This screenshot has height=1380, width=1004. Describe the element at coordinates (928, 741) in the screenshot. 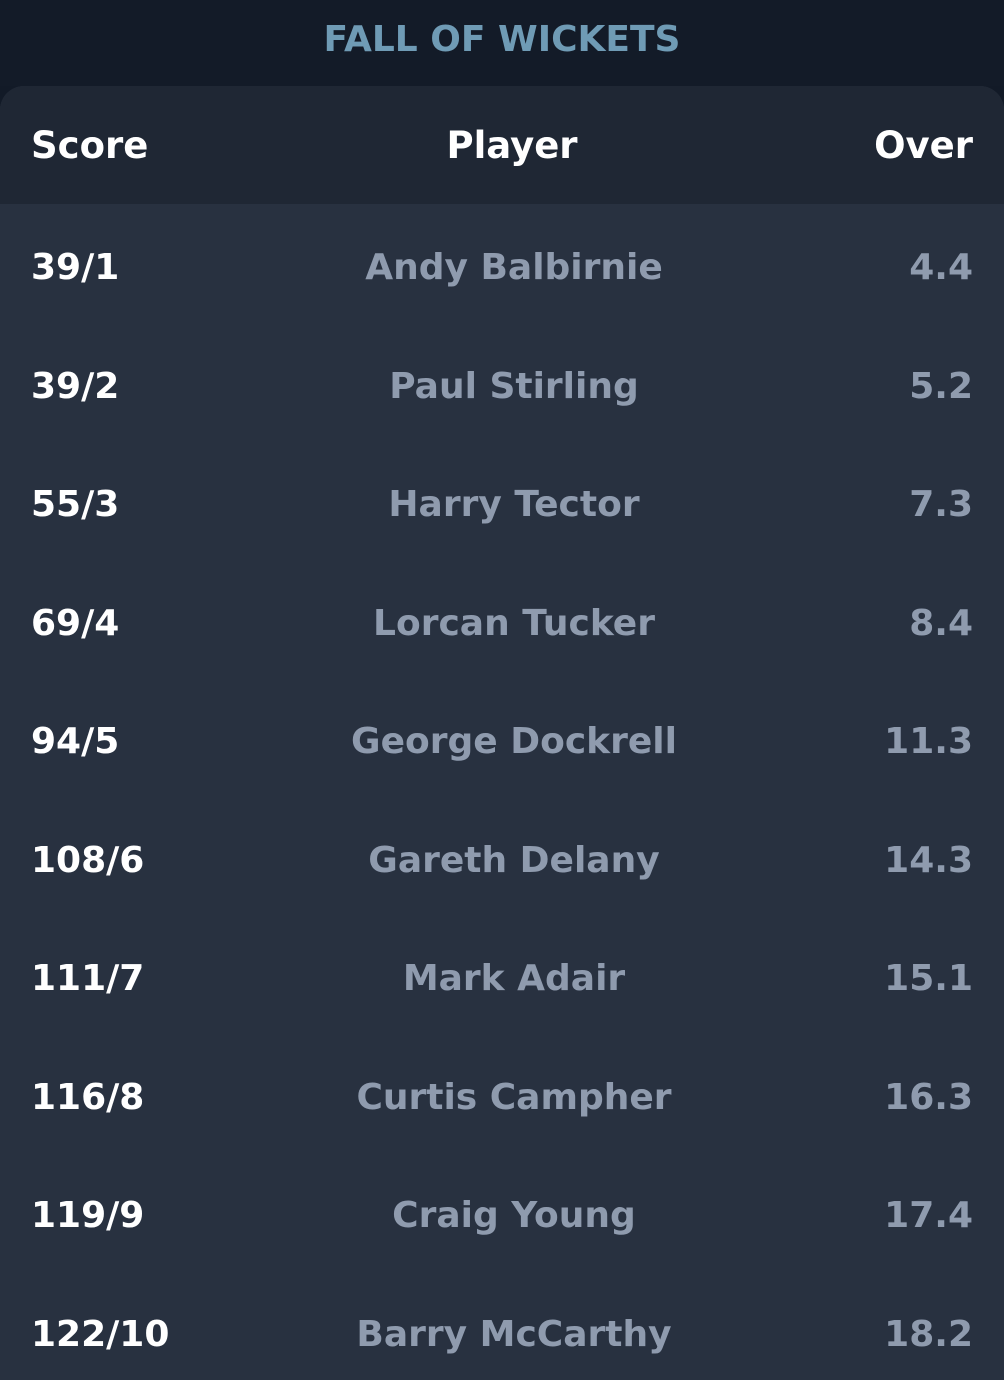

I see `over-cell: 11.3` at that location.